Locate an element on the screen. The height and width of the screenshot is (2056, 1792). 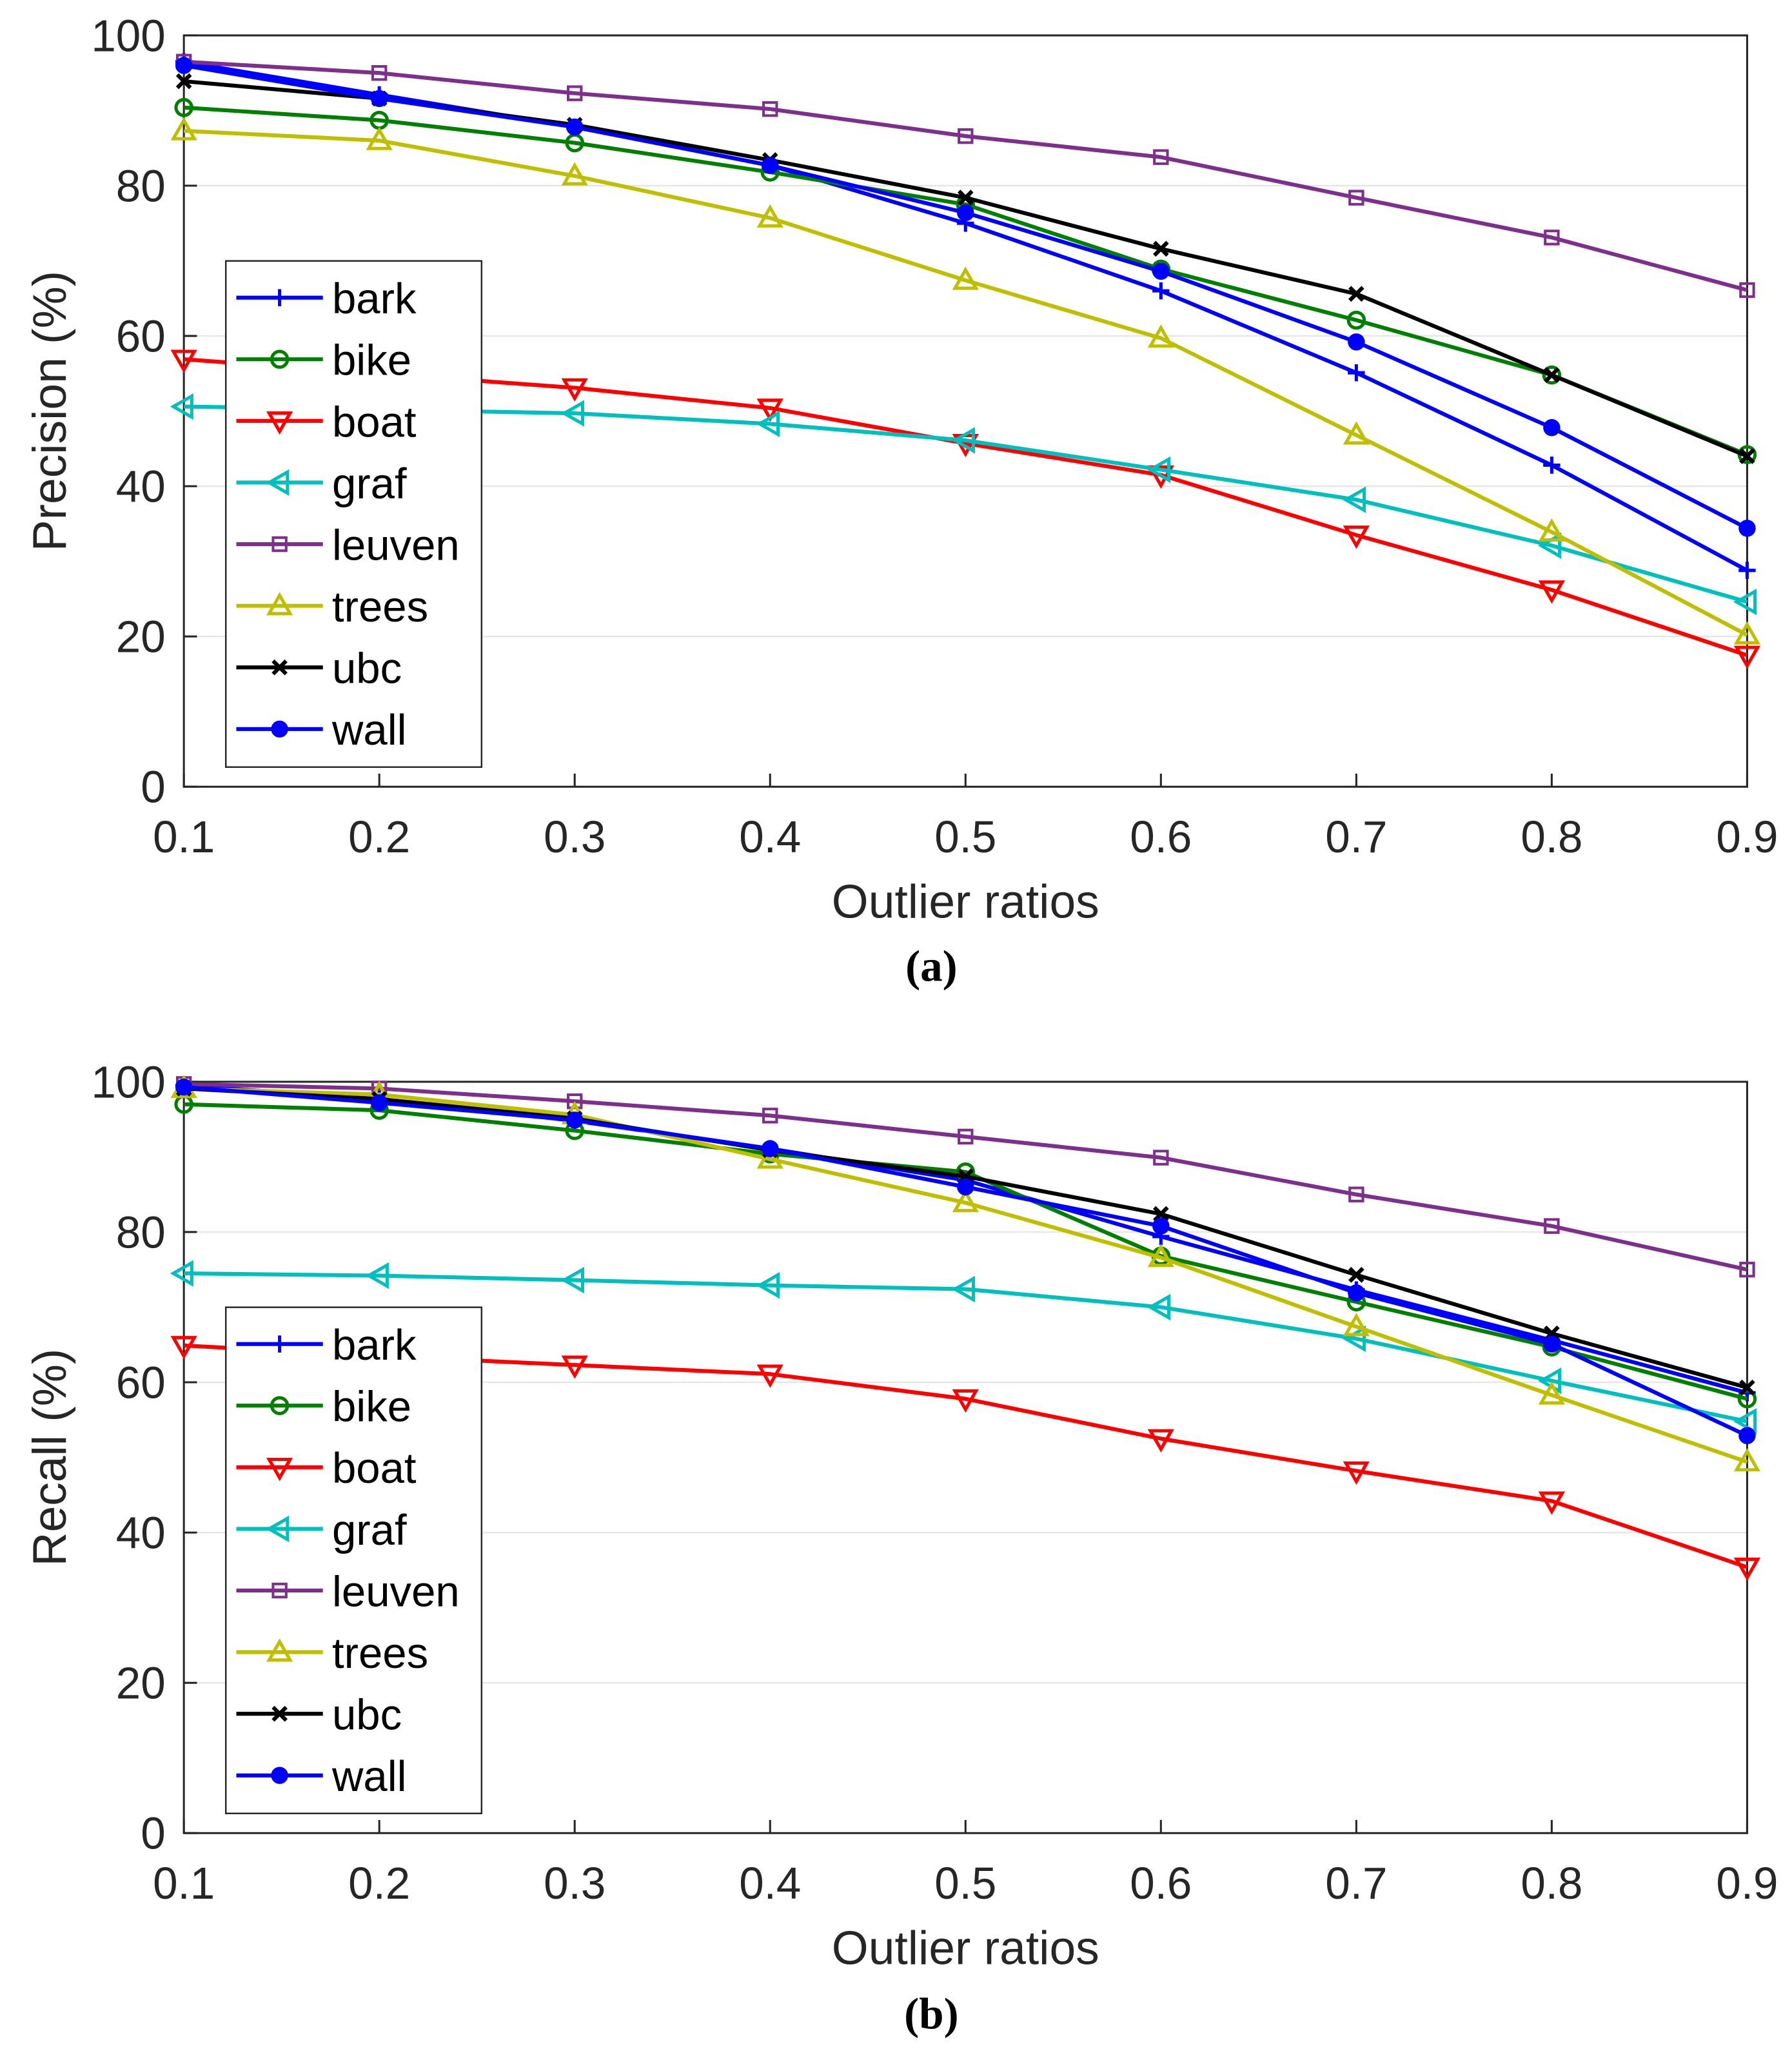
panel-caption: (a) is located at coordinates (931, 965).